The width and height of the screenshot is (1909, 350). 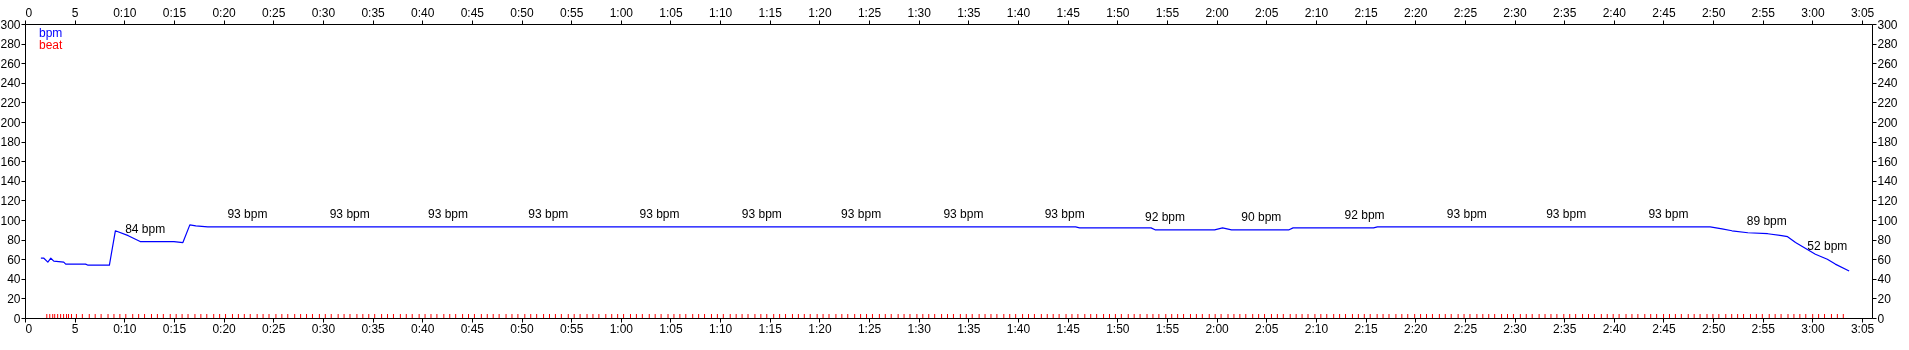 What do you see at coordinates (1766, 220) in the screenshot?
I see `annotation: 89 bpm` at bounding box center [1766, 220].